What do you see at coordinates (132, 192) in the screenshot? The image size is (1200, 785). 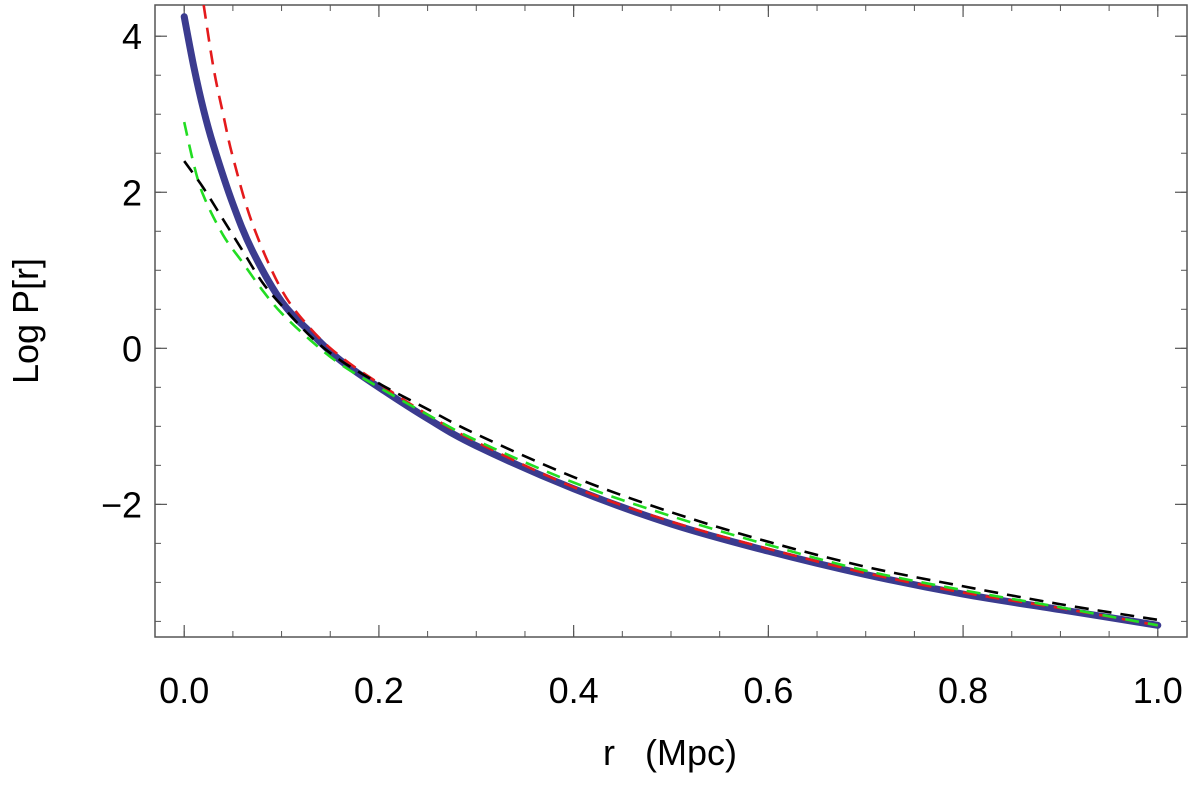 I see `y-tick-label: 2` at bounding box center [132, 192].